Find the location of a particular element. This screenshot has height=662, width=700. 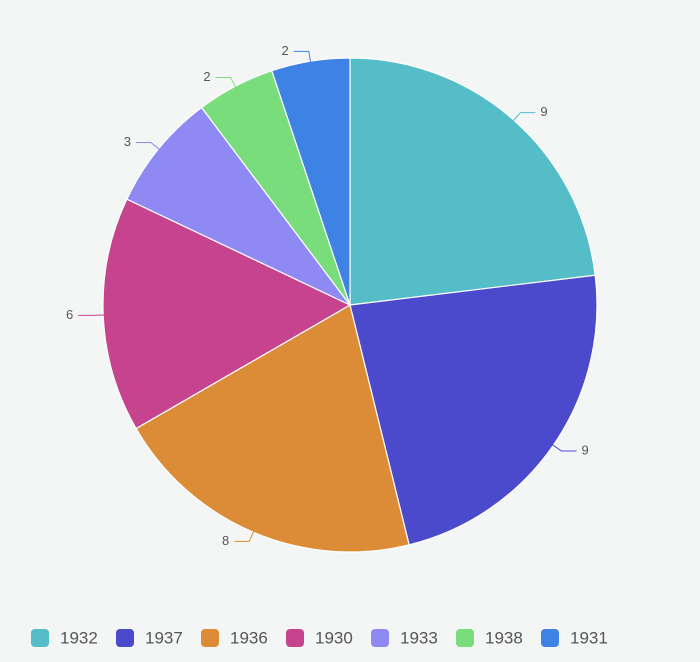

data-label: 3 is located at coordinates (127, 141).